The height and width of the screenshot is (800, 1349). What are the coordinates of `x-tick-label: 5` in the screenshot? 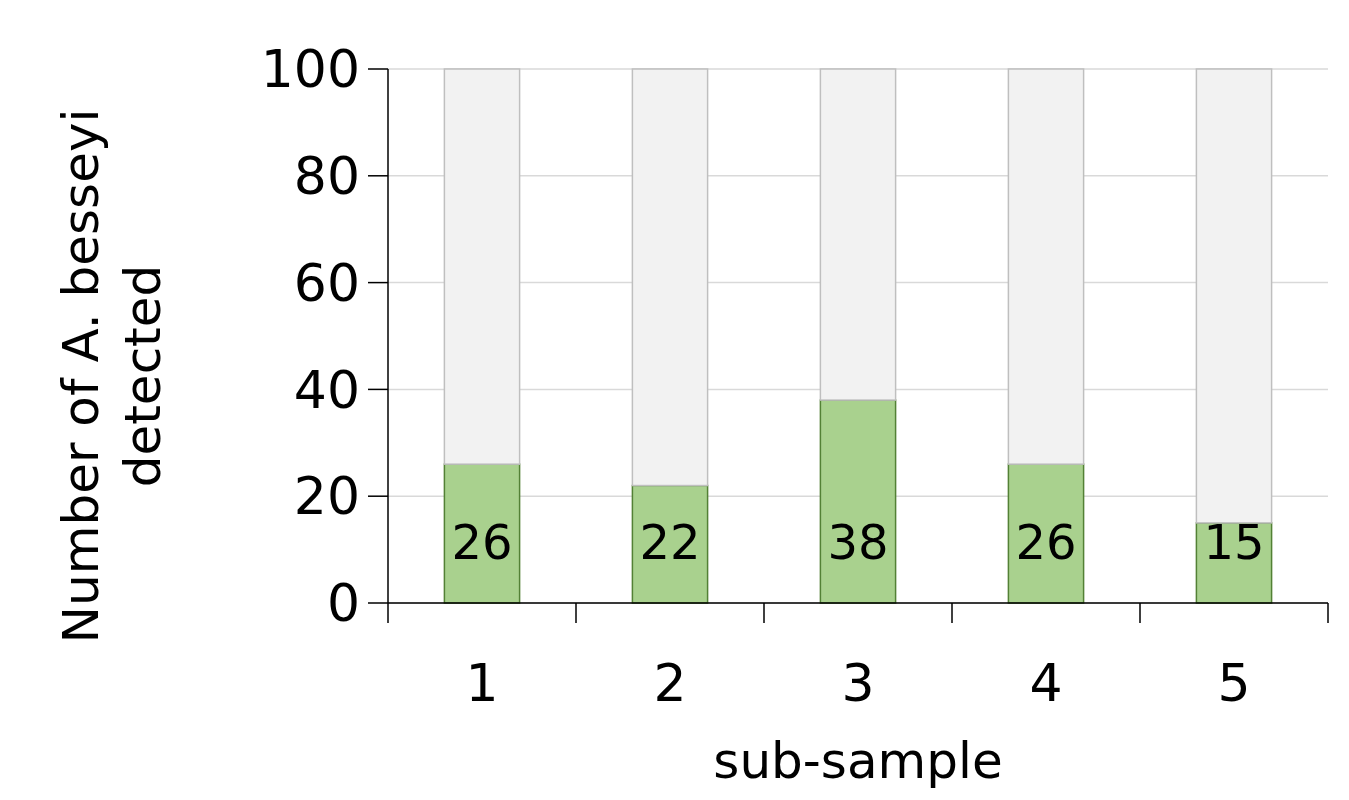 It's located at (1234, 683).